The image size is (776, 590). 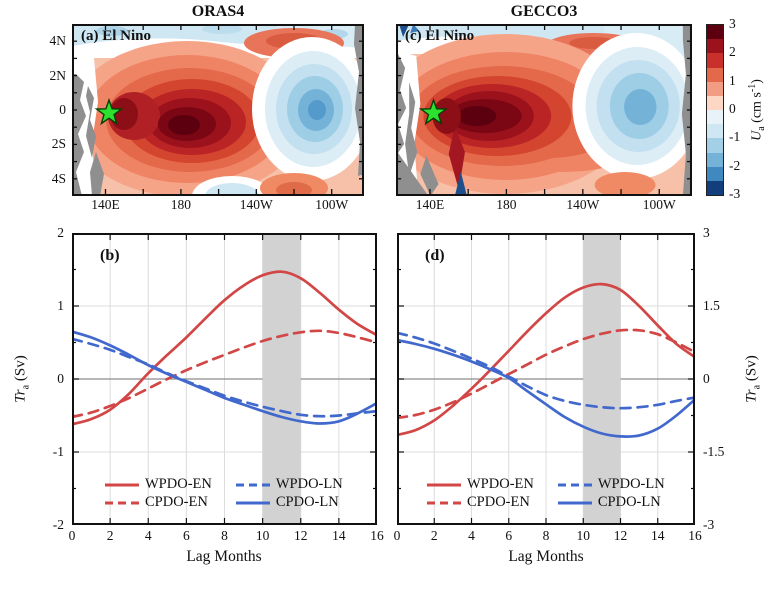 What do you see at coordinates (148, 535) in the screenshot?
I see `panel-b-x-tick-label: 4` at bounding box center [148, 535].